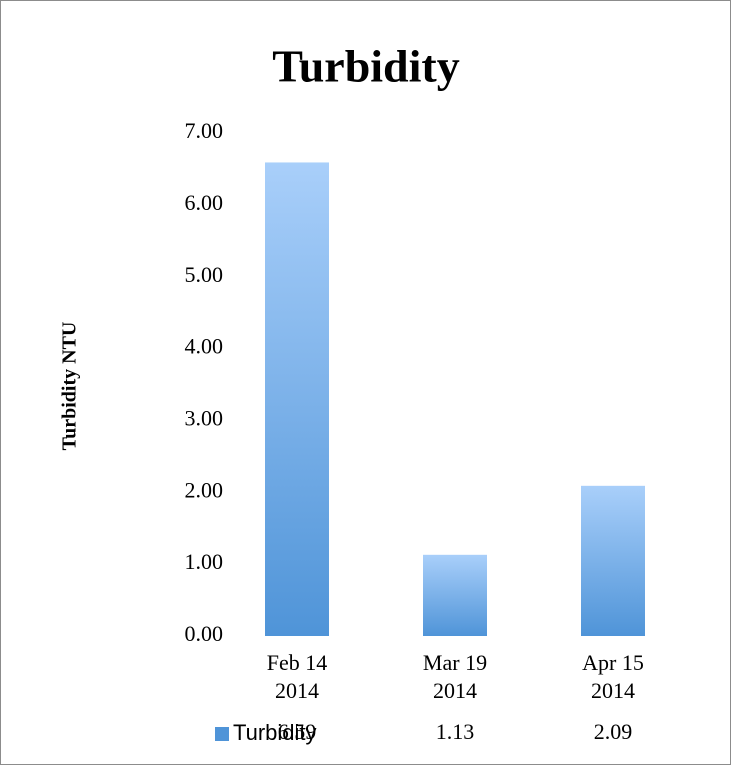  What do you see at coordinates (204, 417) in the screenshot?
I see `y-tick-label: 3.00` at bounding box center [204, 417].